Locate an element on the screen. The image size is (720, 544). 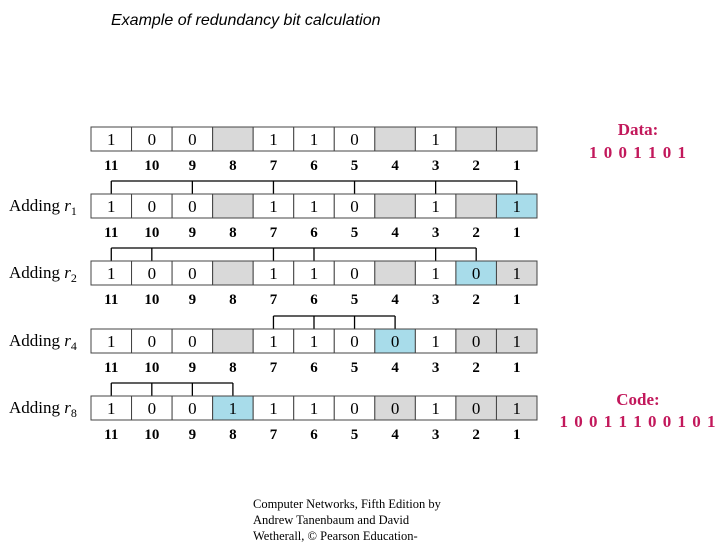
bit-position-number: 6 is located at coordinates (314, 300).